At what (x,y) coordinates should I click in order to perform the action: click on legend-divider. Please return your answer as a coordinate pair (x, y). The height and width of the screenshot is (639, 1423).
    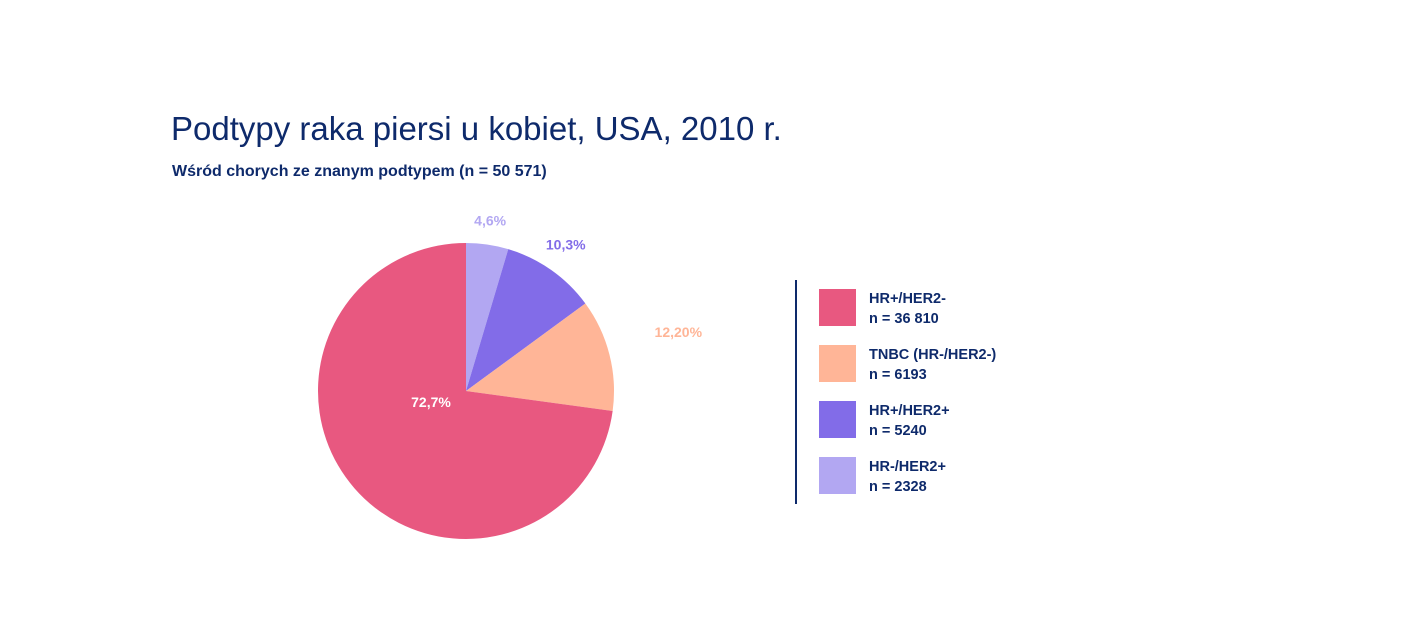
    Looking at the image, I should click on (796, 392).